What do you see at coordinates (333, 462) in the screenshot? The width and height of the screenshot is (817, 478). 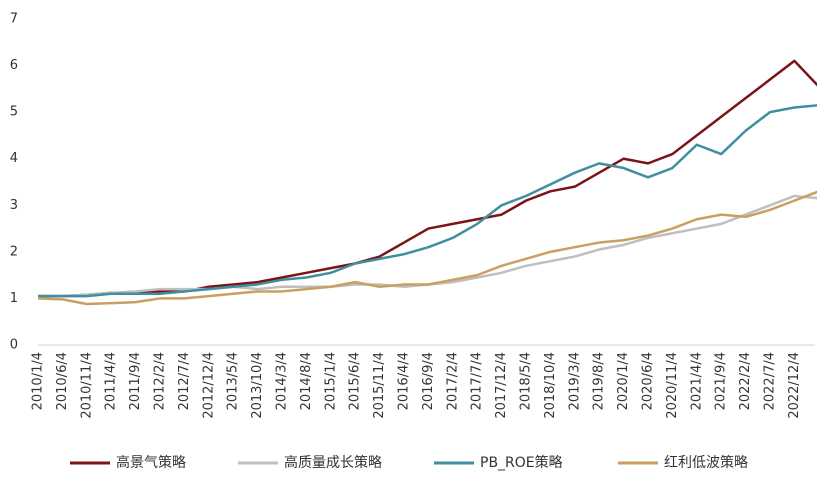 I see `legend-label: 高质量成长策略` at bounding box center [333, 462].